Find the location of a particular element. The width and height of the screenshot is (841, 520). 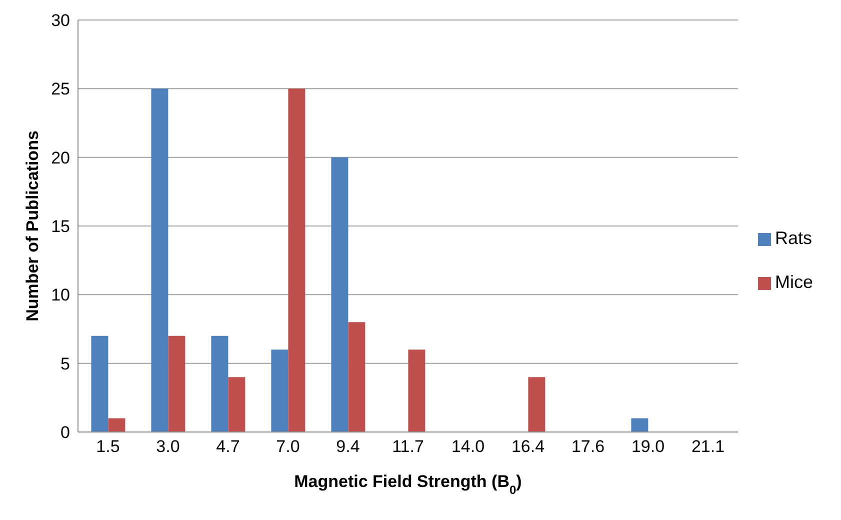

x-axis-title: Magnetic Field Strength (B$_{0}$) is located at coordinates (408, 484).